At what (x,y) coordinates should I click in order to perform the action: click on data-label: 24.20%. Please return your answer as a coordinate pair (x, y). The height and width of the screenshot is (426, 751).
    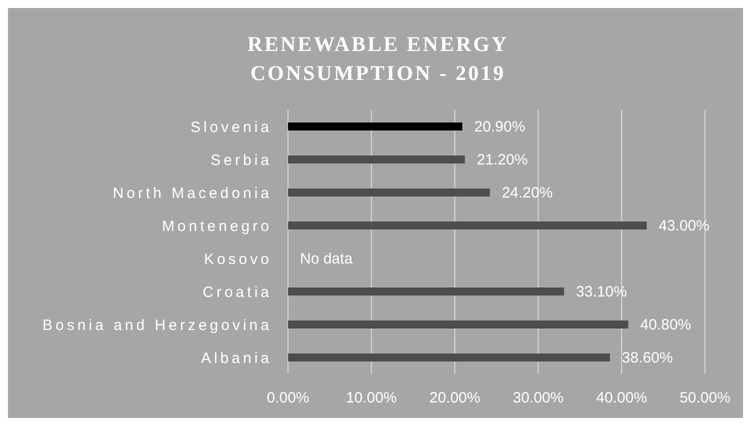
    Looking at the image, I should click on (527, 193).